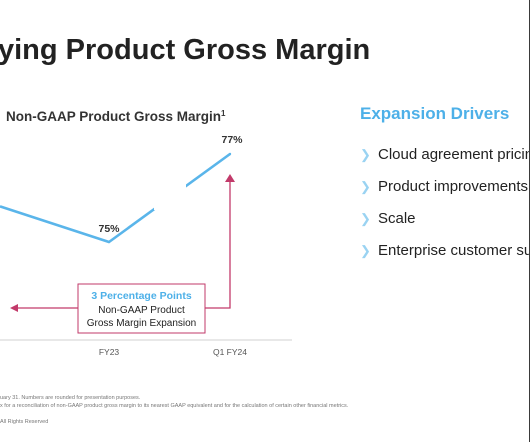 This screenshot has width=530, height=442. Describe the element at coordinates (170, 196) in the screenshot. I see `line-gap` at that location.